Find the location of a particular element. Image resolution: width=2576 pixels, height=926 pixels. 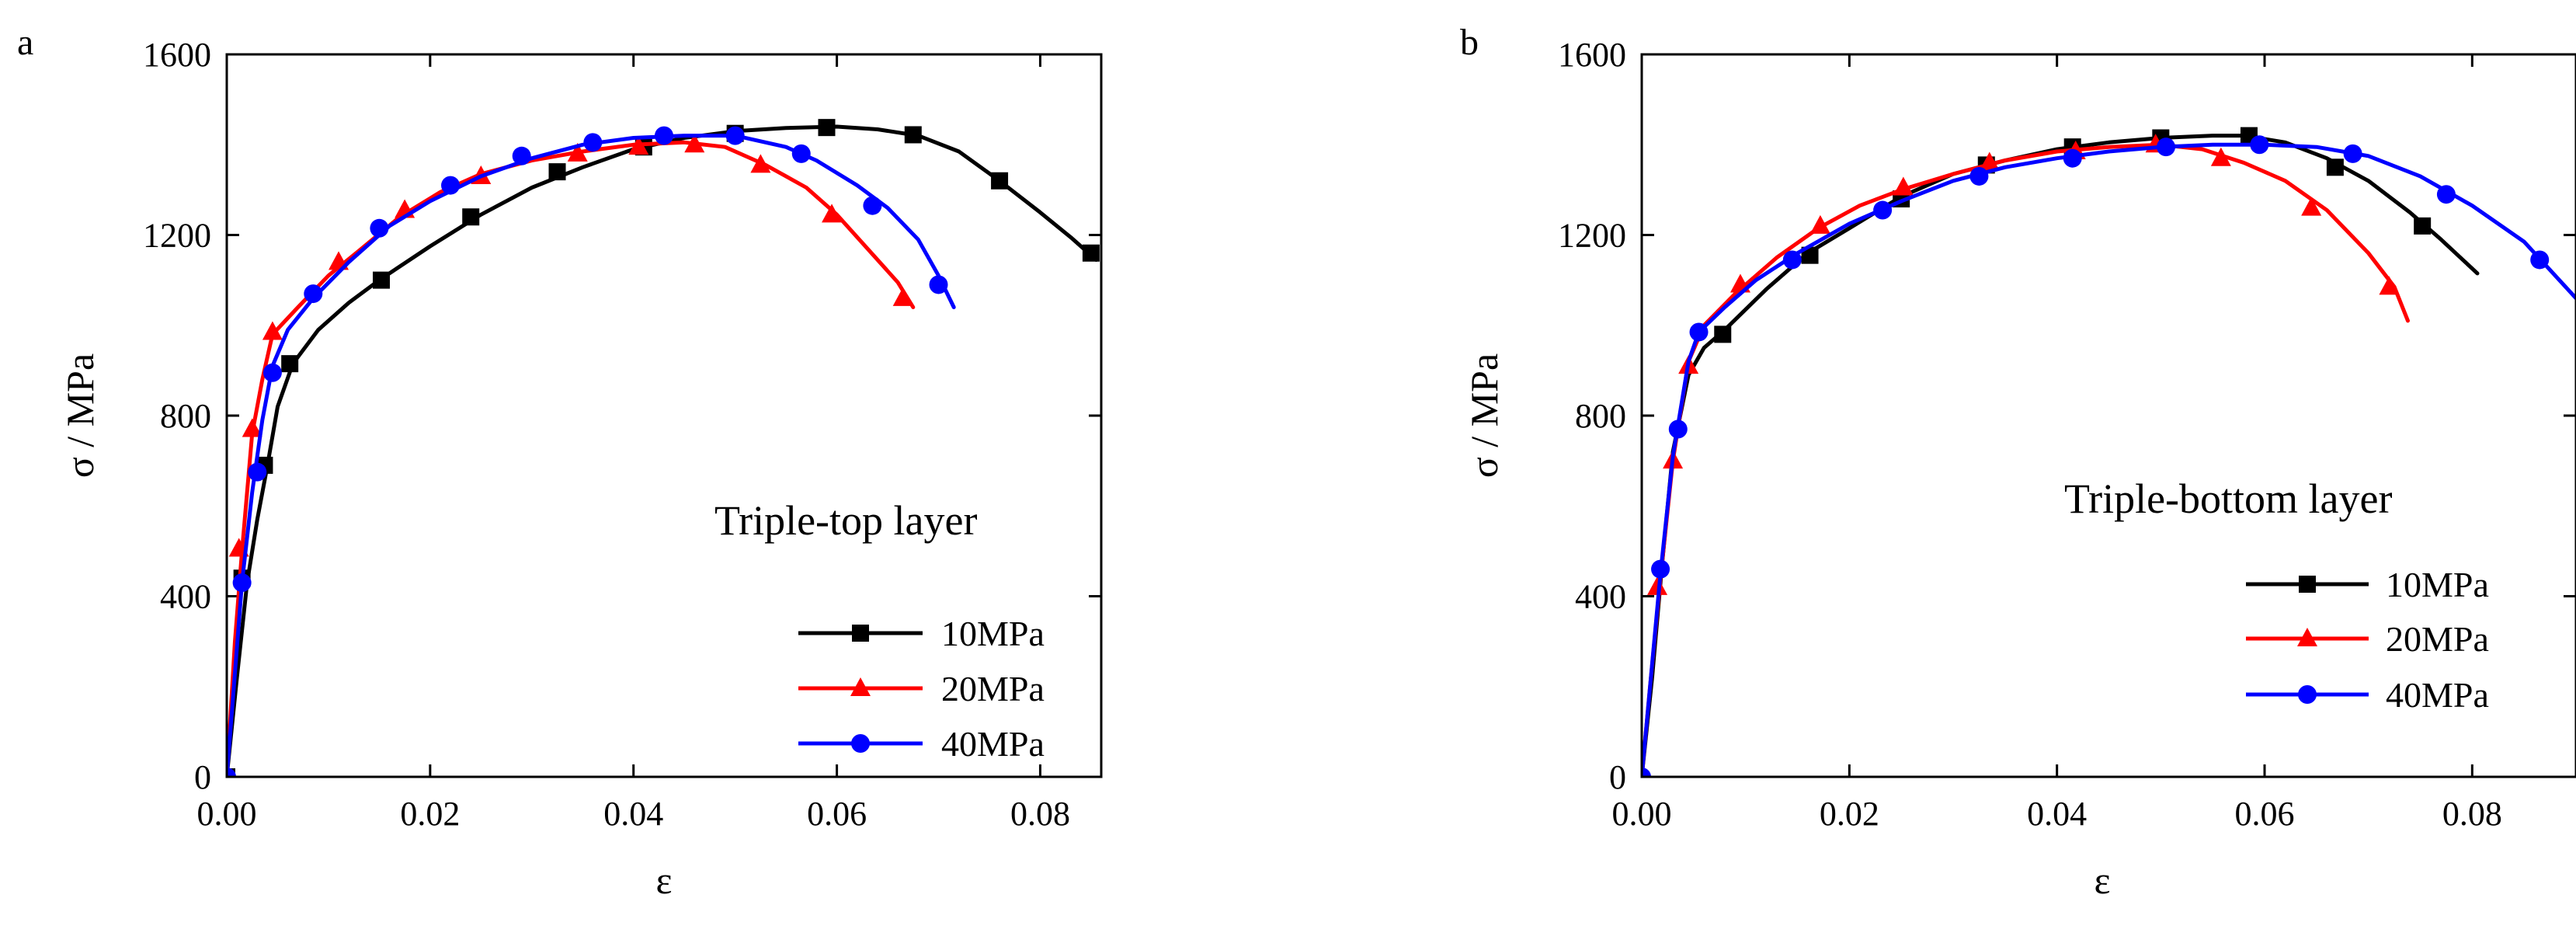

panel-label: a is located at coordinates (25, 42).